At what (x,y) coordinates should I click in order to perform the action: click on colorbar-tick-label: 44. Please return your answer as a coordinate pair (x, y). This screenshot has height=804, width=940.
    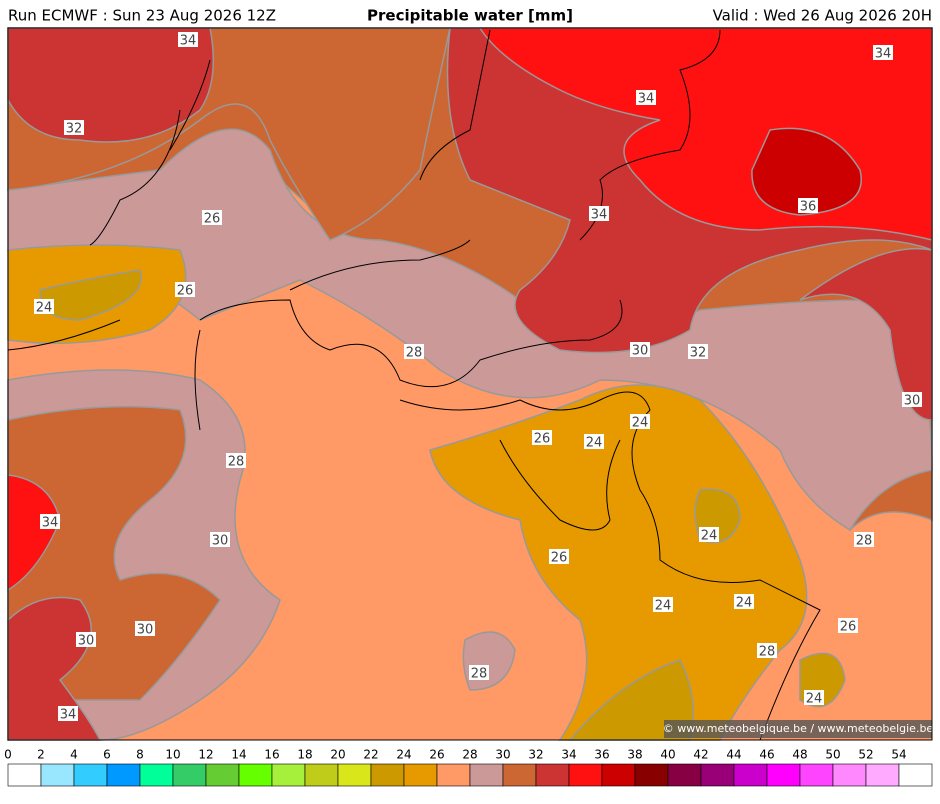
    Looking at the image, I should click on (733, 755).